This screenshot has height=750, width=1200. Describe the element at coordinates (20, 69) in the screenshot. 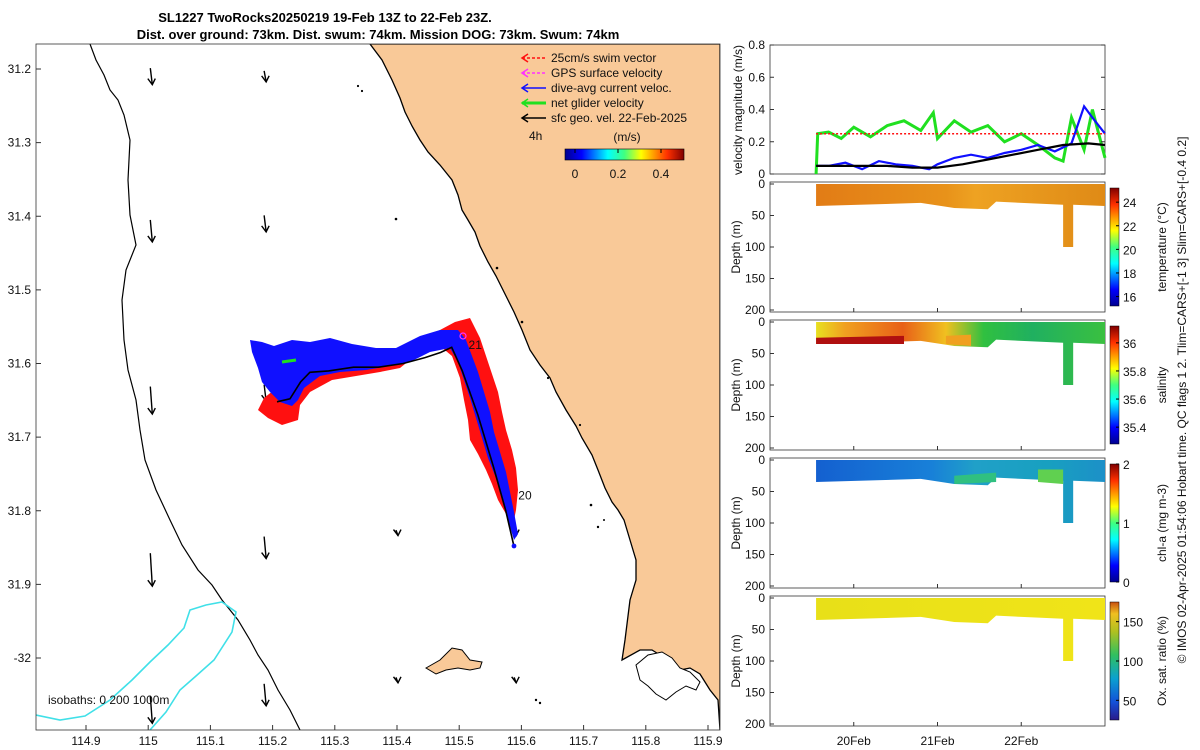

I see `map-ytick-label: 31.2` at that location.